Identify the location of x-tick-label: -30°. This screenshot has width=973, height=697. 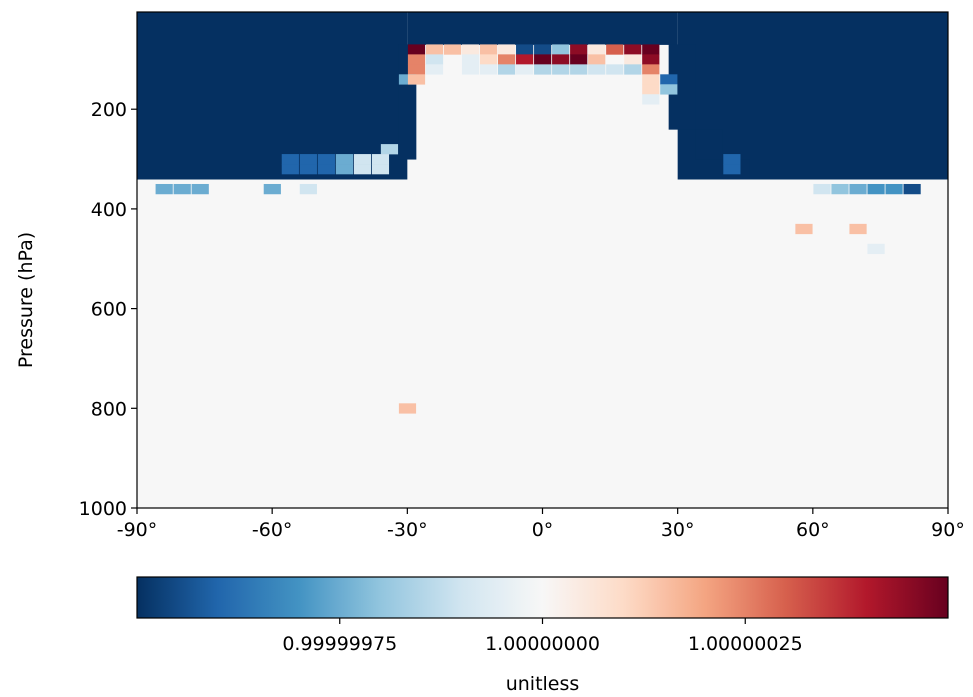
(407, 530).